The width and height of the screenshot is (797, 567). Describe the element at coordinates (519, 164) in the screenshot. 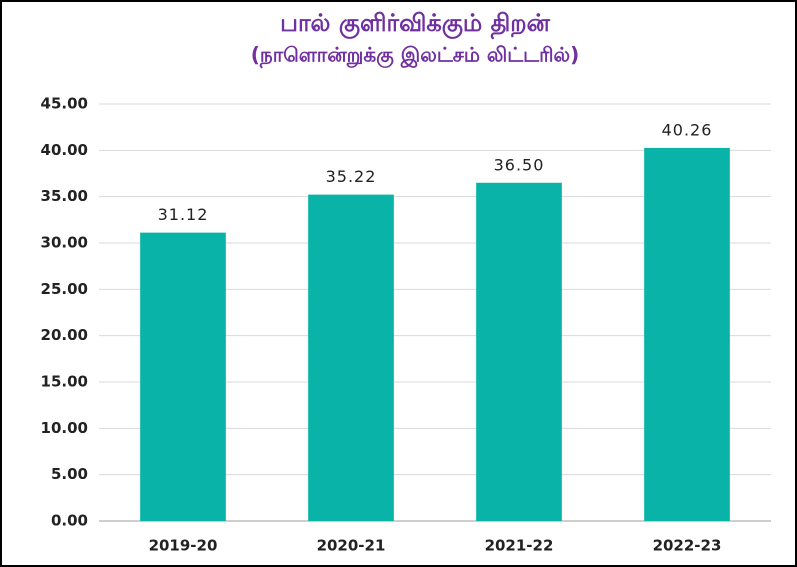

I see `value-label: 36.50` at that location.